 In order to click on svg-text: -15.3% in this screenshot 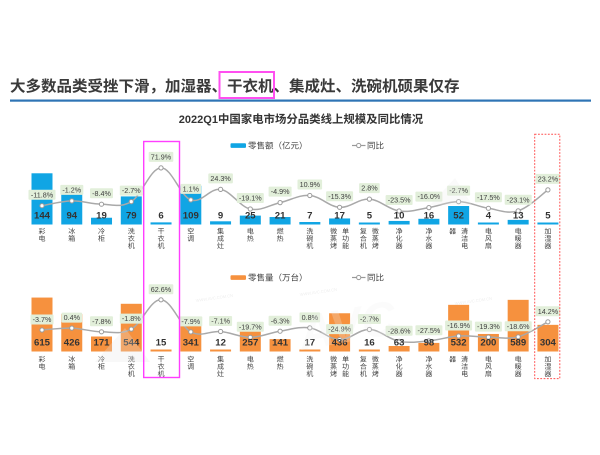, I will do `click(339, 196)`.